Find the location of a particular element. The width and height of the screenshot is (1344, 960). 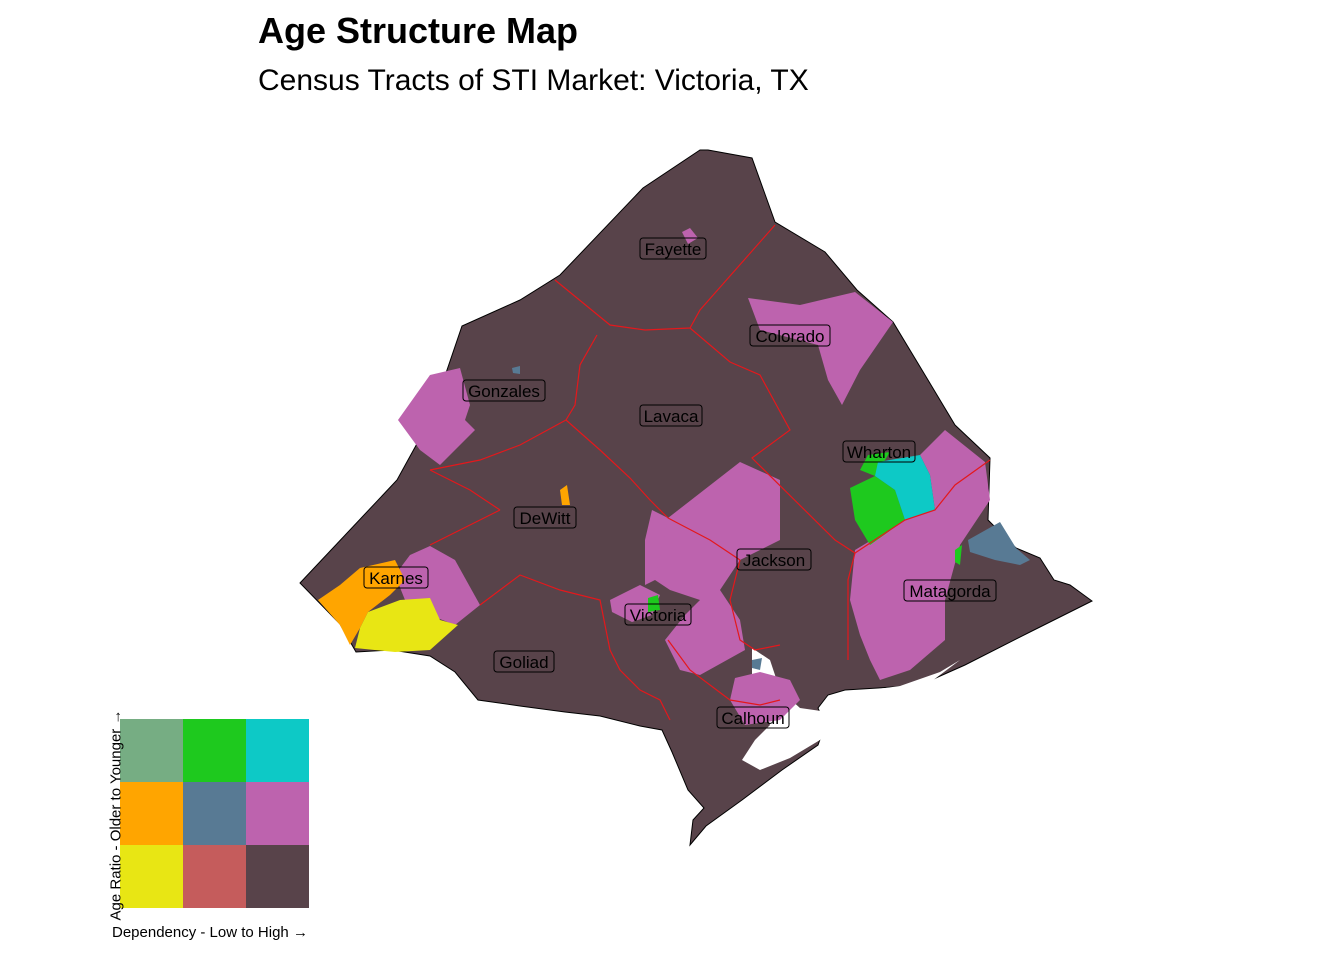

legend-y-axis-label: Age Ratio - Older to Younger → is located at coordinates (116, 815).